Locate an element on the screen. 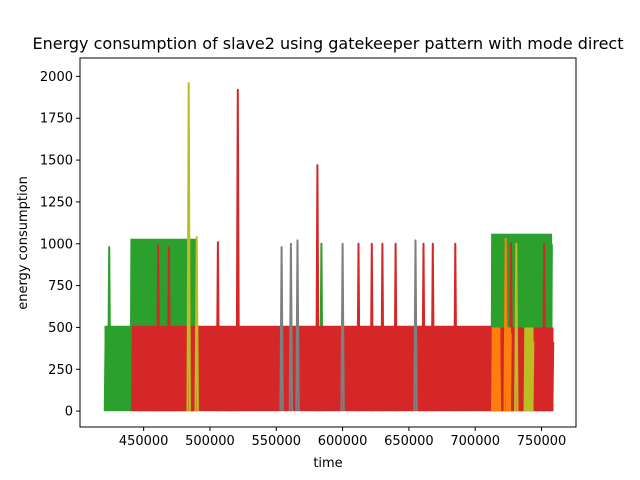 This screenshot has width=640, height=480. x-tick-label: 750000 is located at coordinates (542, 441).